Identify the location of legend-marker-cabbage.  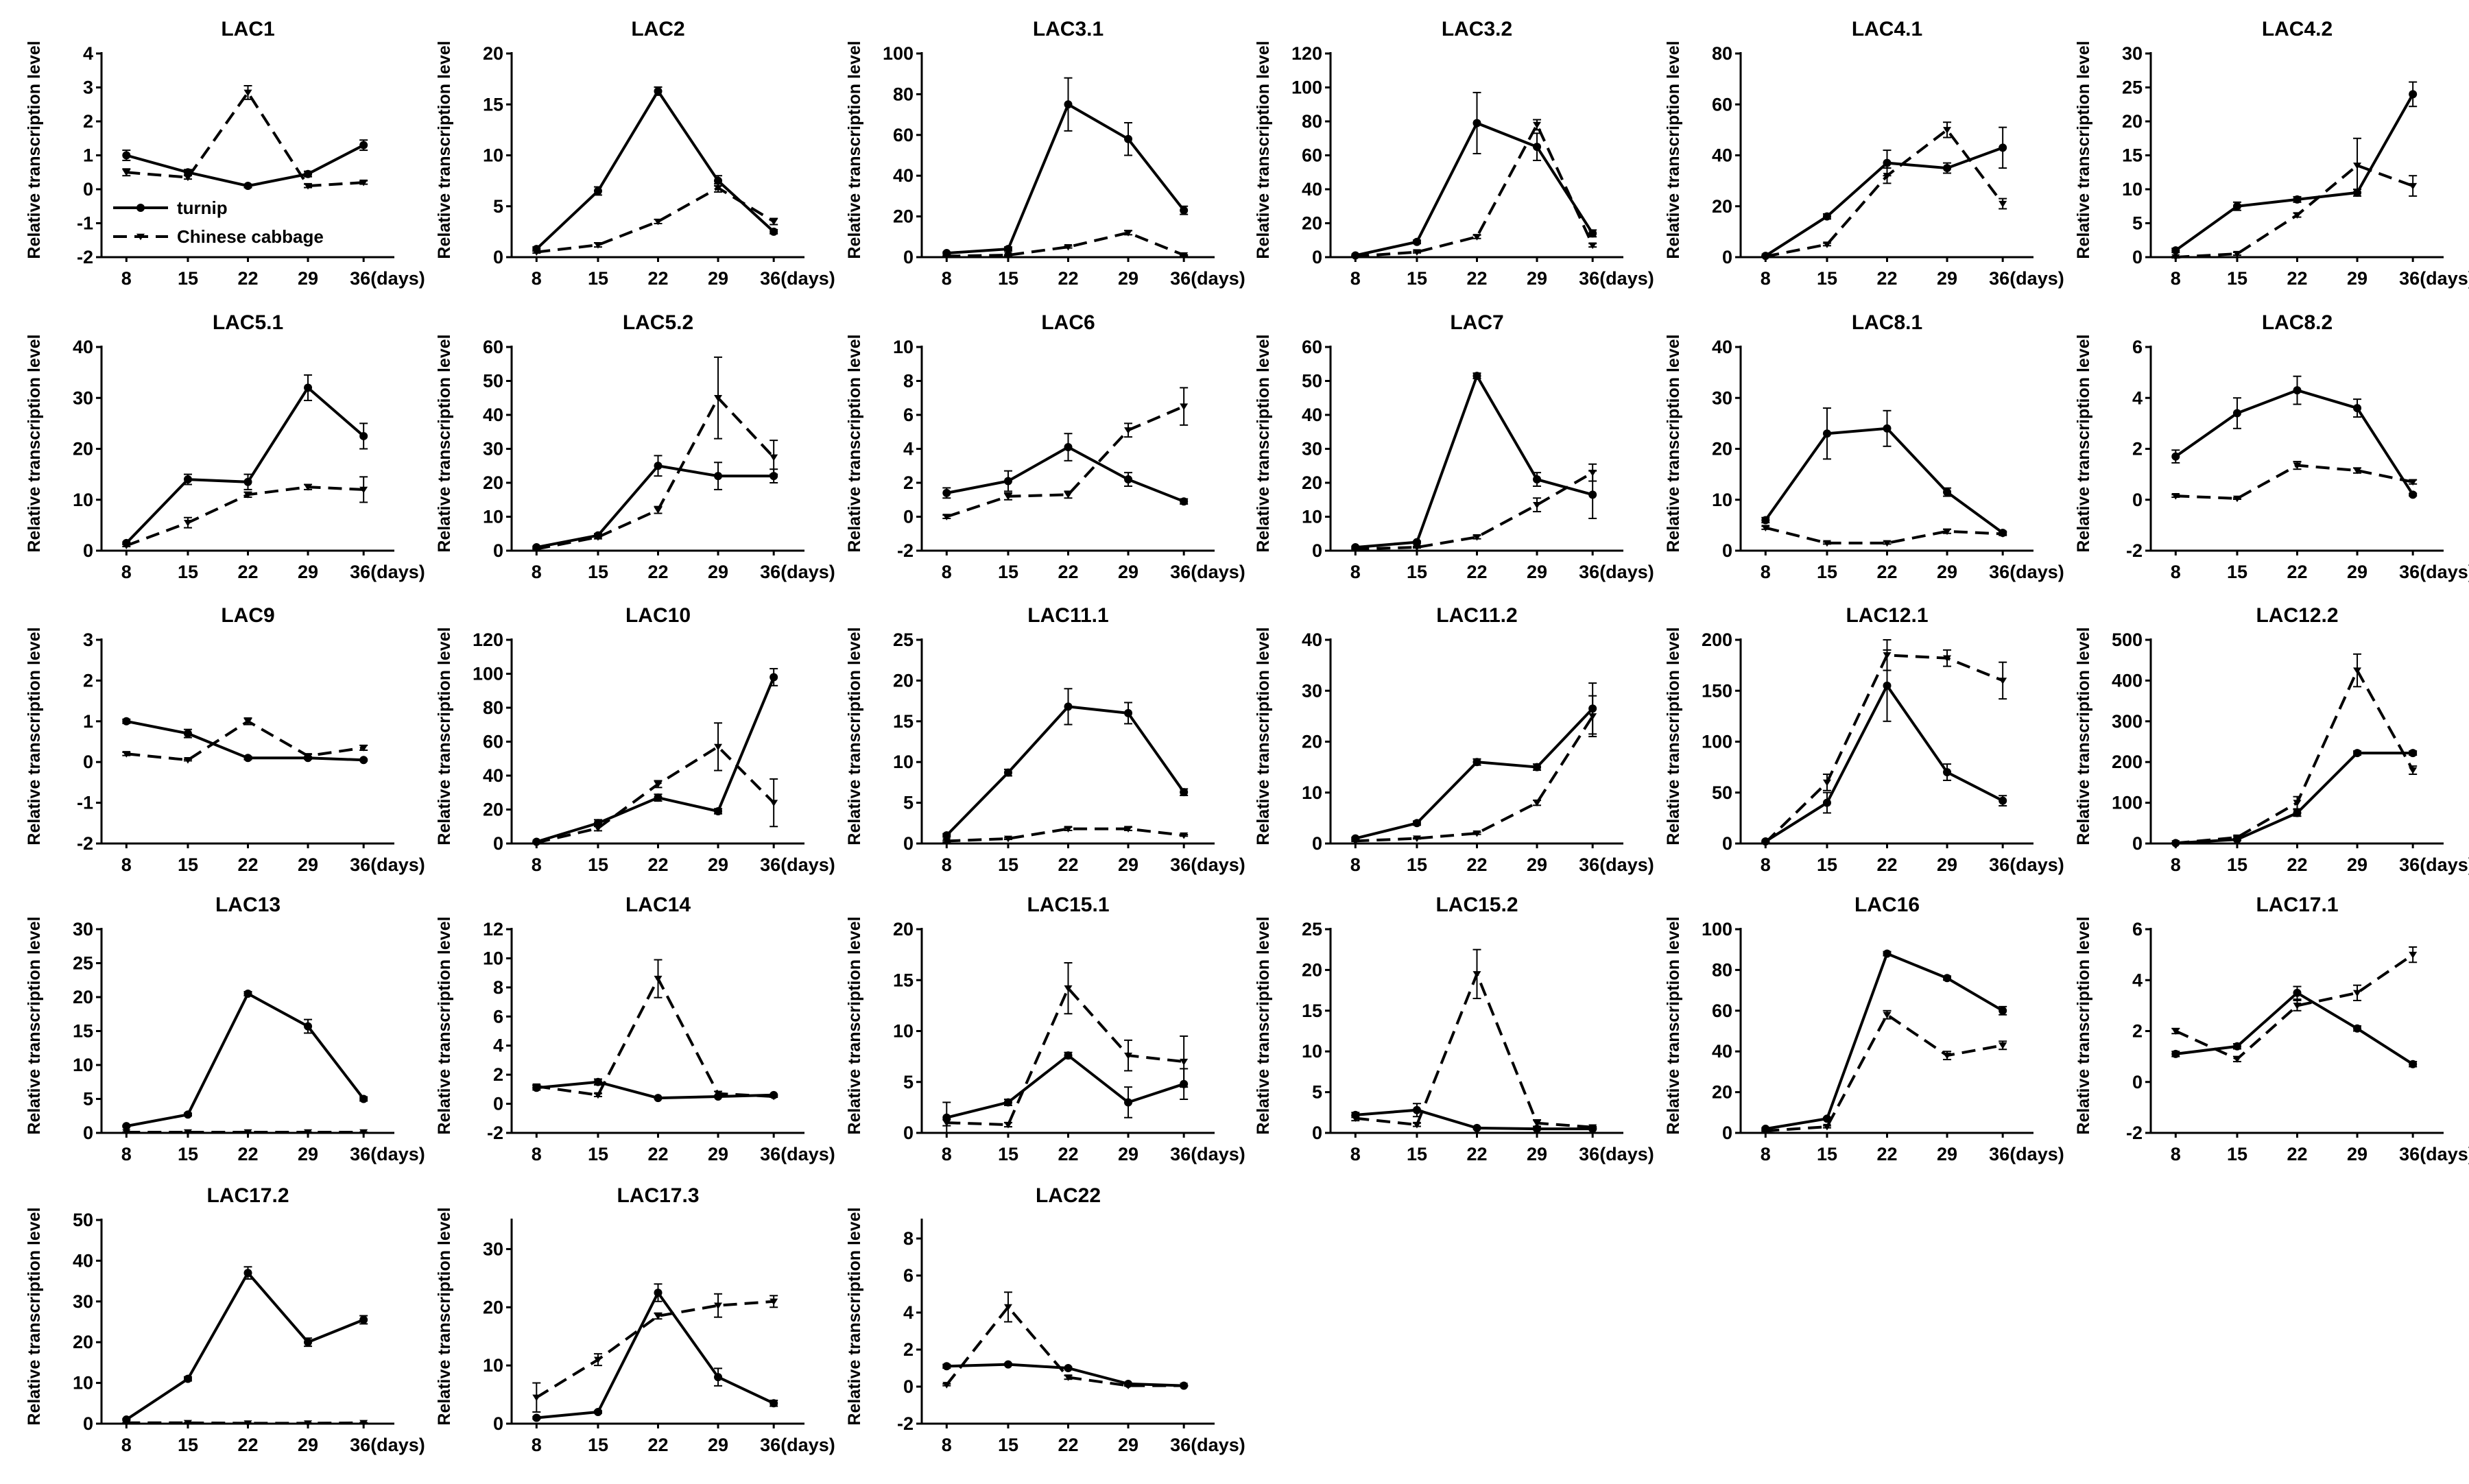
(140, 237).